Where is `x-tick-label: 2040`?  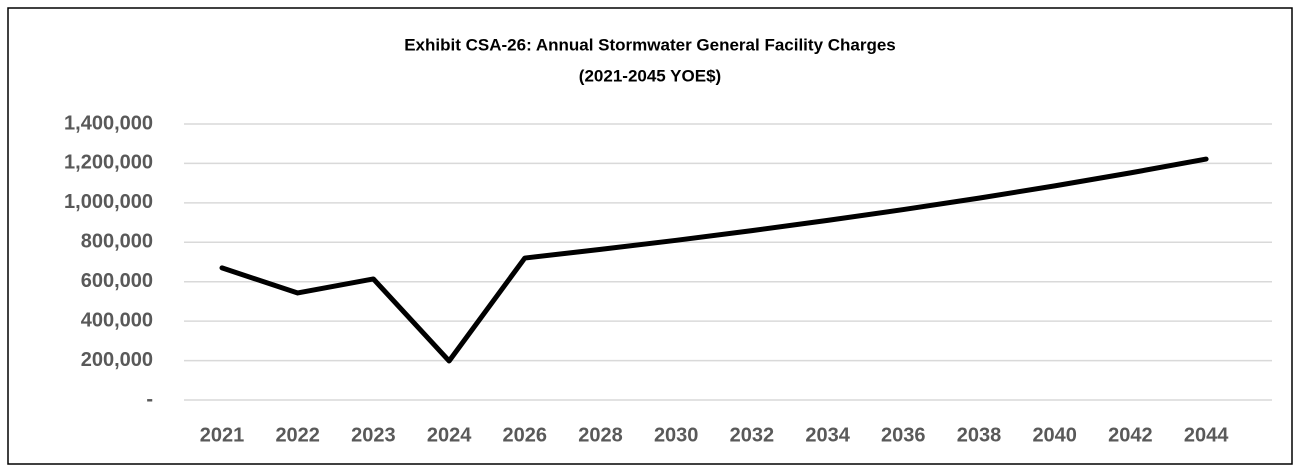
x-tick-label: 2040 is located at coordinates (1054, 435).